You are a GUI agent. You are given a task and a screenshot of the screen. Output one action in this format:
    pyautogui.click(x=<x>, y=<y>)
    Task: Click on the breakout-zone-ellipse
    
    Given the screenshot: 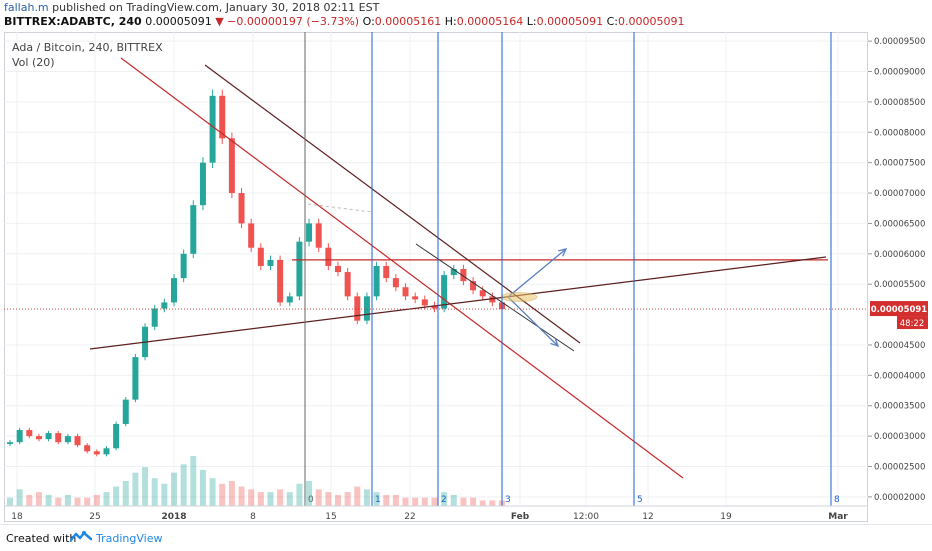 What is the action you would take?
    pyautogui.click(x=519, y=297)
    